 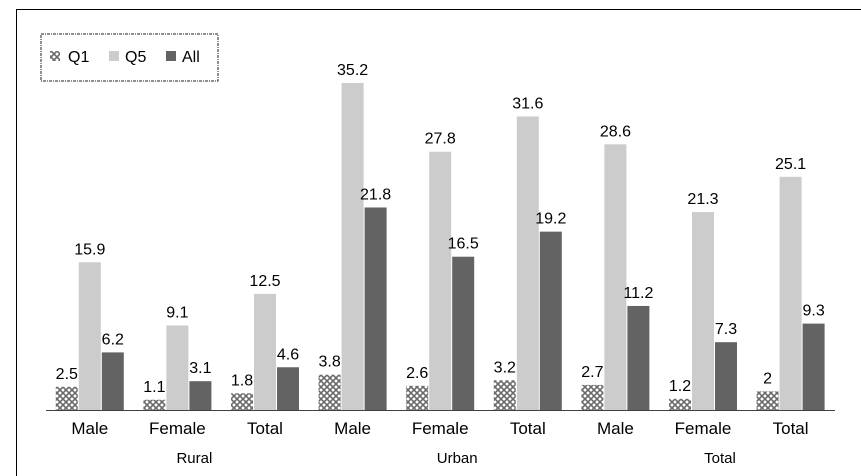 What do you see at coordinates (288, 354) in the screenshot?
I see `data-label-all-2: 4.6` at bounding box center [288, 354].